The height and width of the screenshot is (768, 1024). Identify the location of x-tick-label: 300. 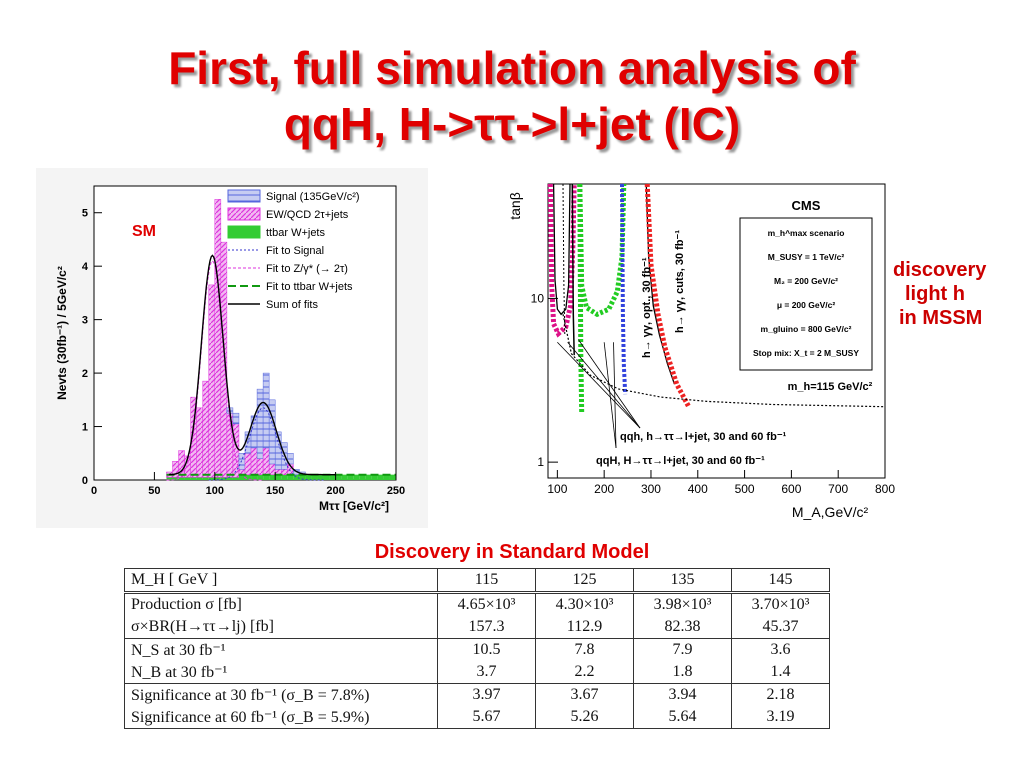
(651, 489).